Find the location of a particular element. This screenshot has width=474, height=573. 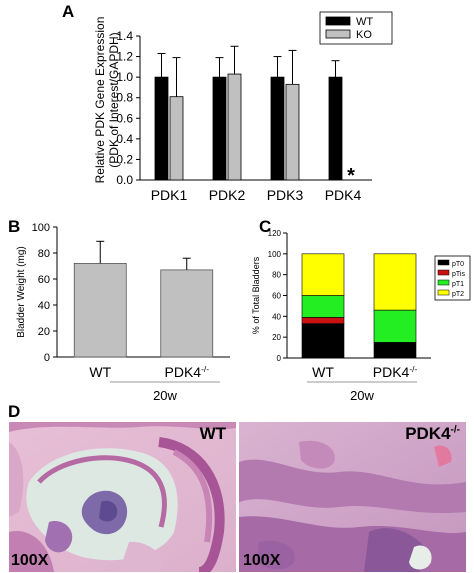

legend-swatch-ko is located at coordinates (338, 34).